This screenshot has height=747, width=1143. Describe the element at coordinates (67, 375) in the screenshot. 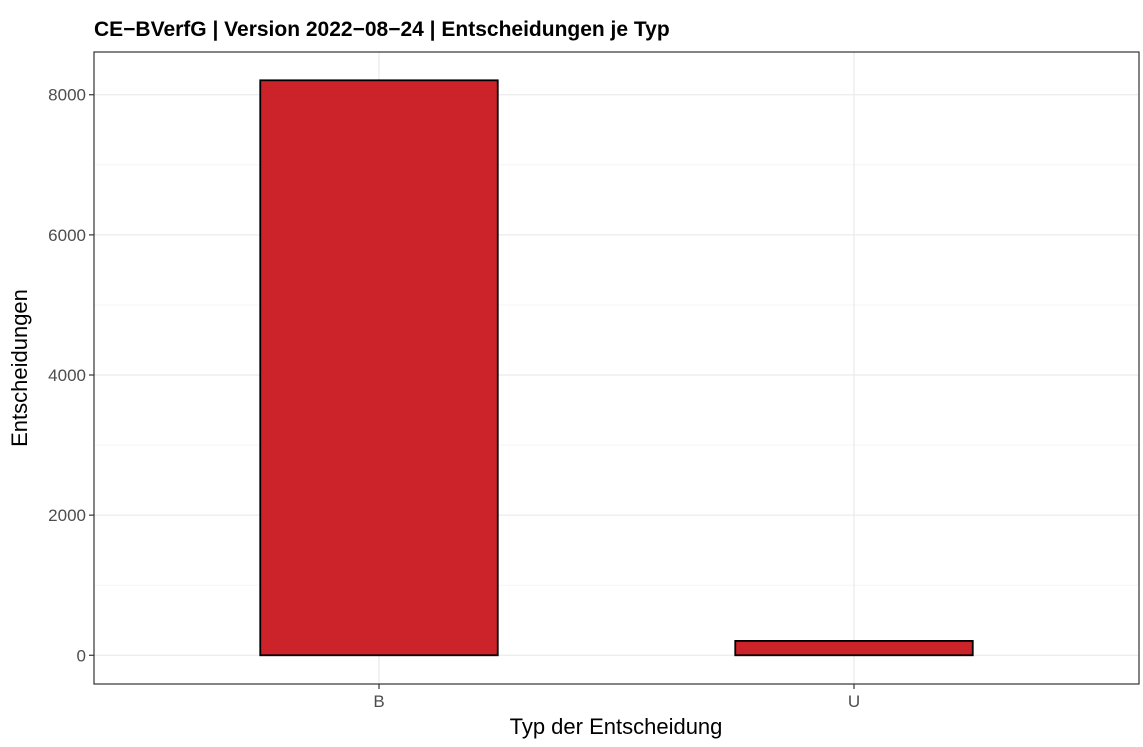

I see `y-tick-label: 4000` at that location.